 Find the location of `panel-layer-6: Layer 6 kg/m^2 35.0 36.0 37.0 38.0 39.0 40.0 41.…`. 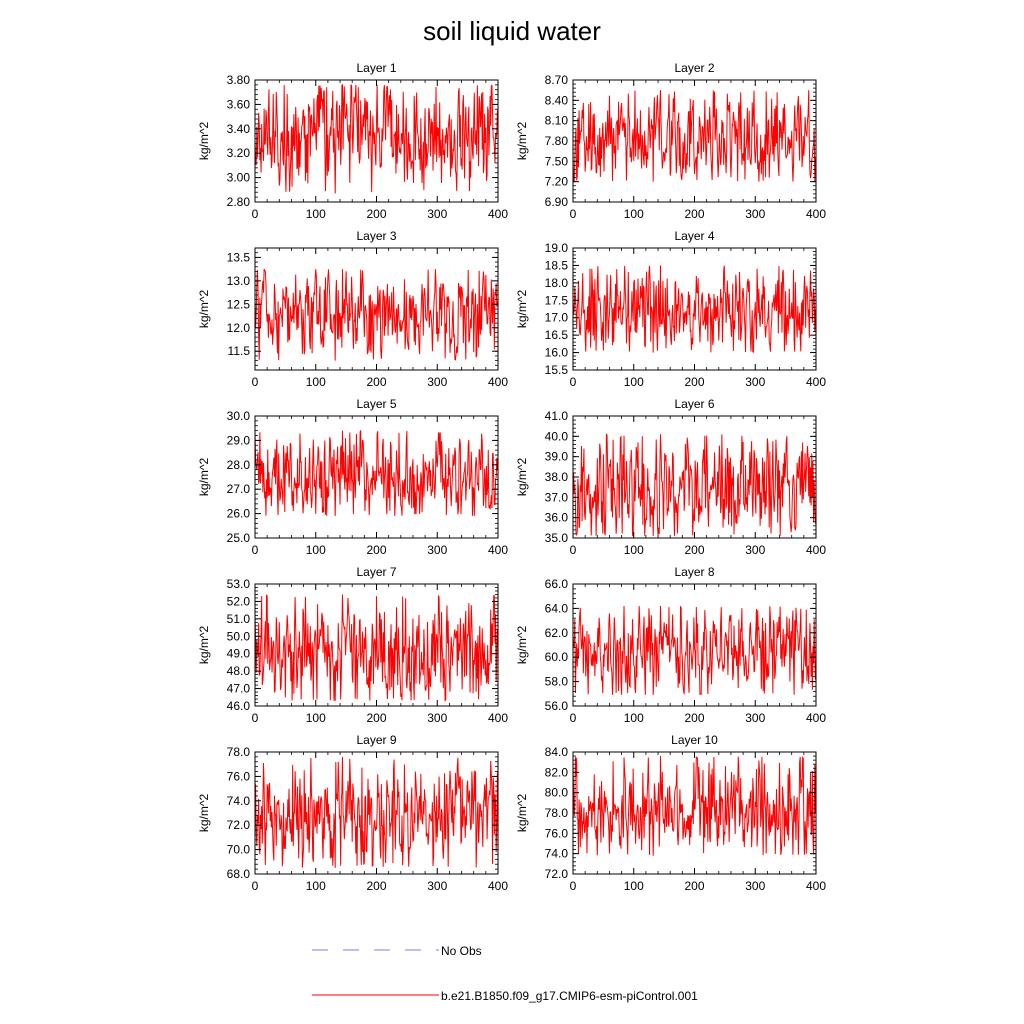

panel-layer-6: Layer 6 kg/m^2 35.0 36.0 37.0 38.0 39.0 40.0 41.… is located at coordinates (670, 477).